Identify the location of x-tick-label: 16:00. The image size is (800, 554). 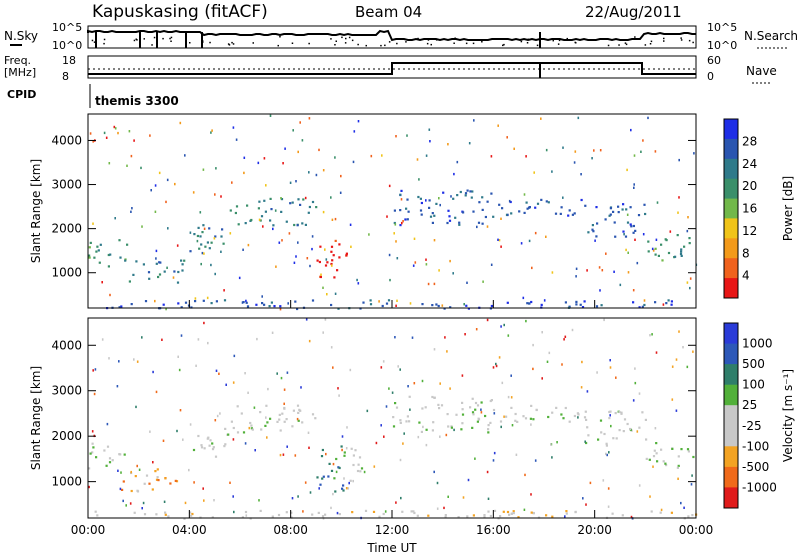
(493, 530).